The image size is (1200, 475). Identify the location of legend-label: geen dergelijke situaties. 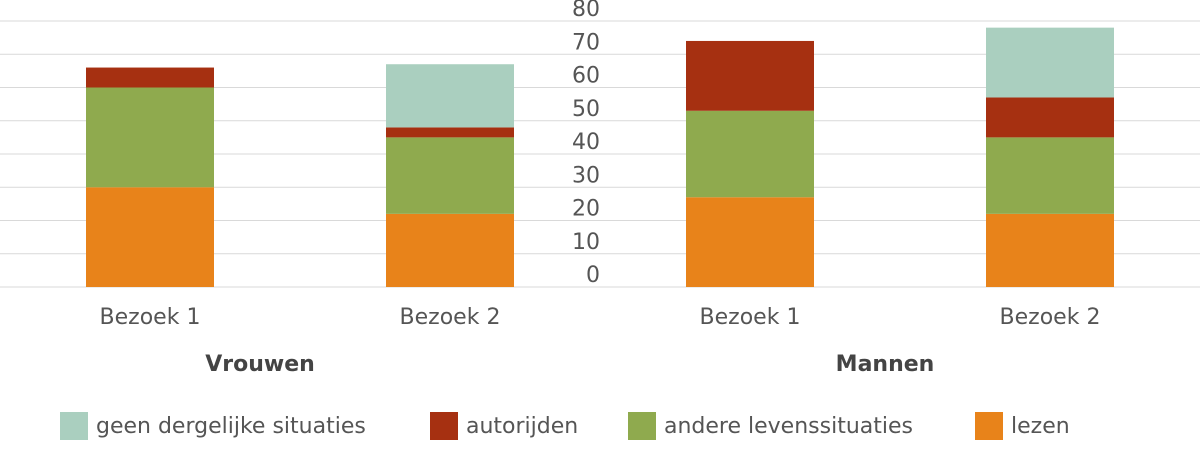
(231, 426).